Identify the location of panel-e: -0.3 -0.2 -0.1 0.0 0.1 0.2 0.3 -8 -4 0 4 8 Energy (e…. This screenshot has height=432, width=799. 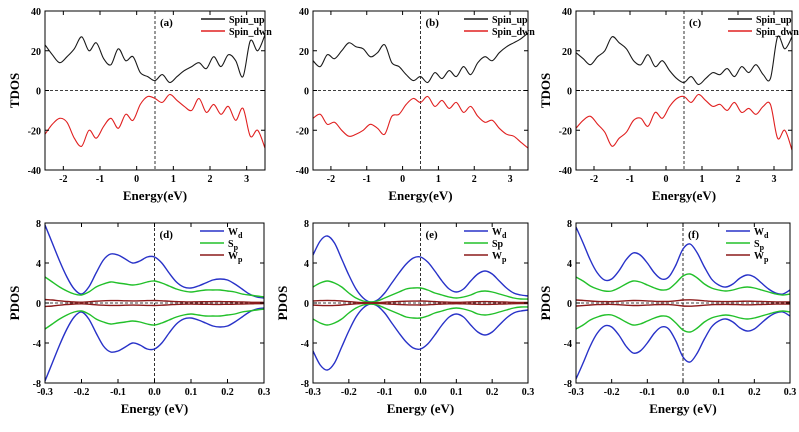
(404, 317).